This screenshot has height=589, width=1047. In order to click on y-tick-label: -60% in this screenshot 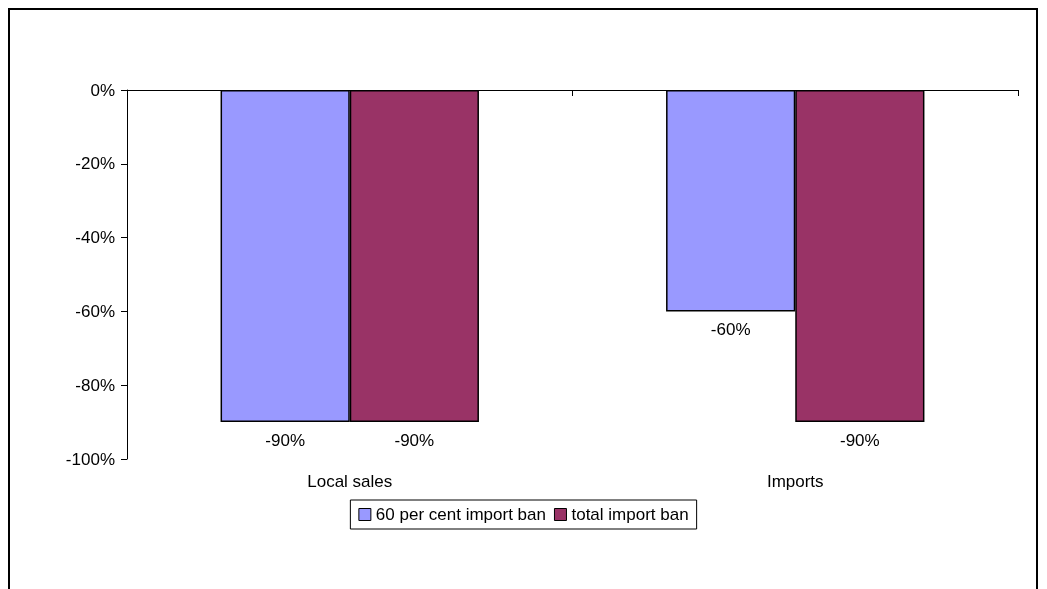, I will do `click(95, 311)`.